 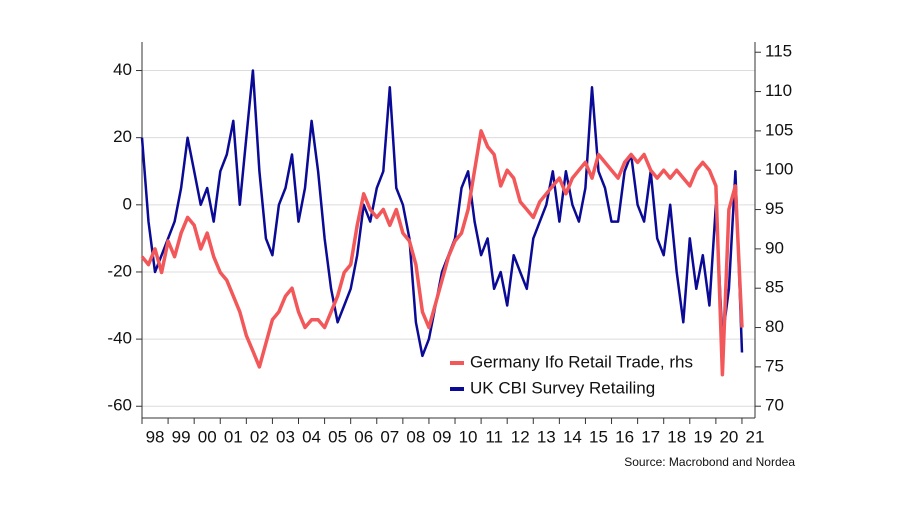 I want to click on x-tick-label: 20, so click(x=728, y=436).